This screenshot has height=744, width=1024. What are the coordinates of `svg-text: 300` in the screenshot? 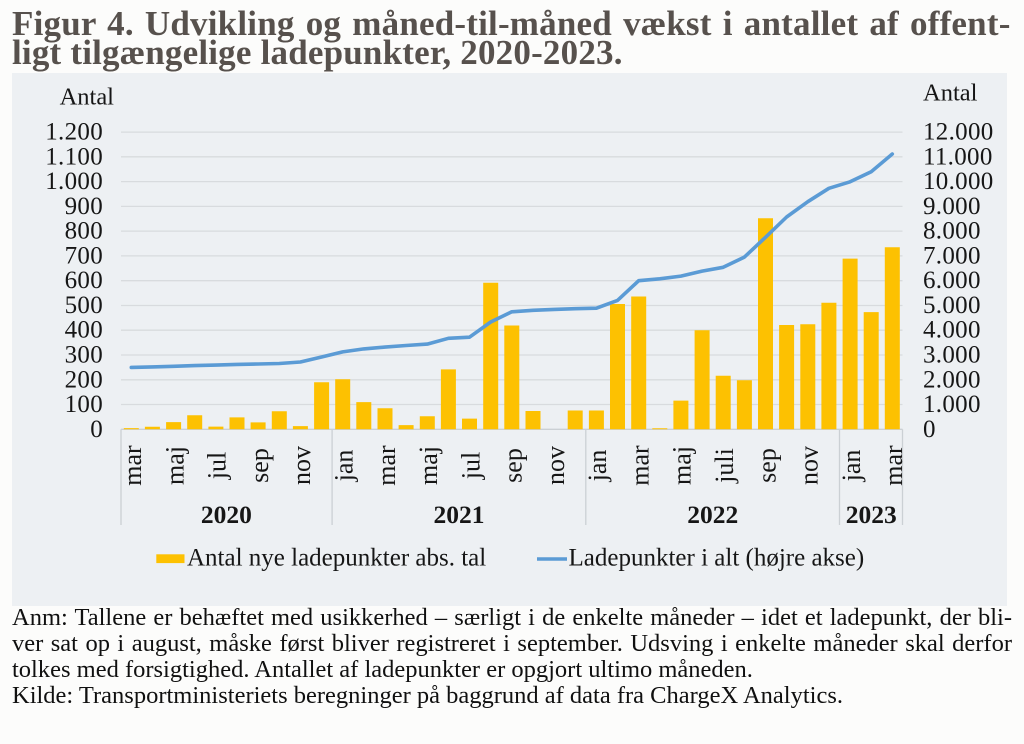 It's located at (84, 354).